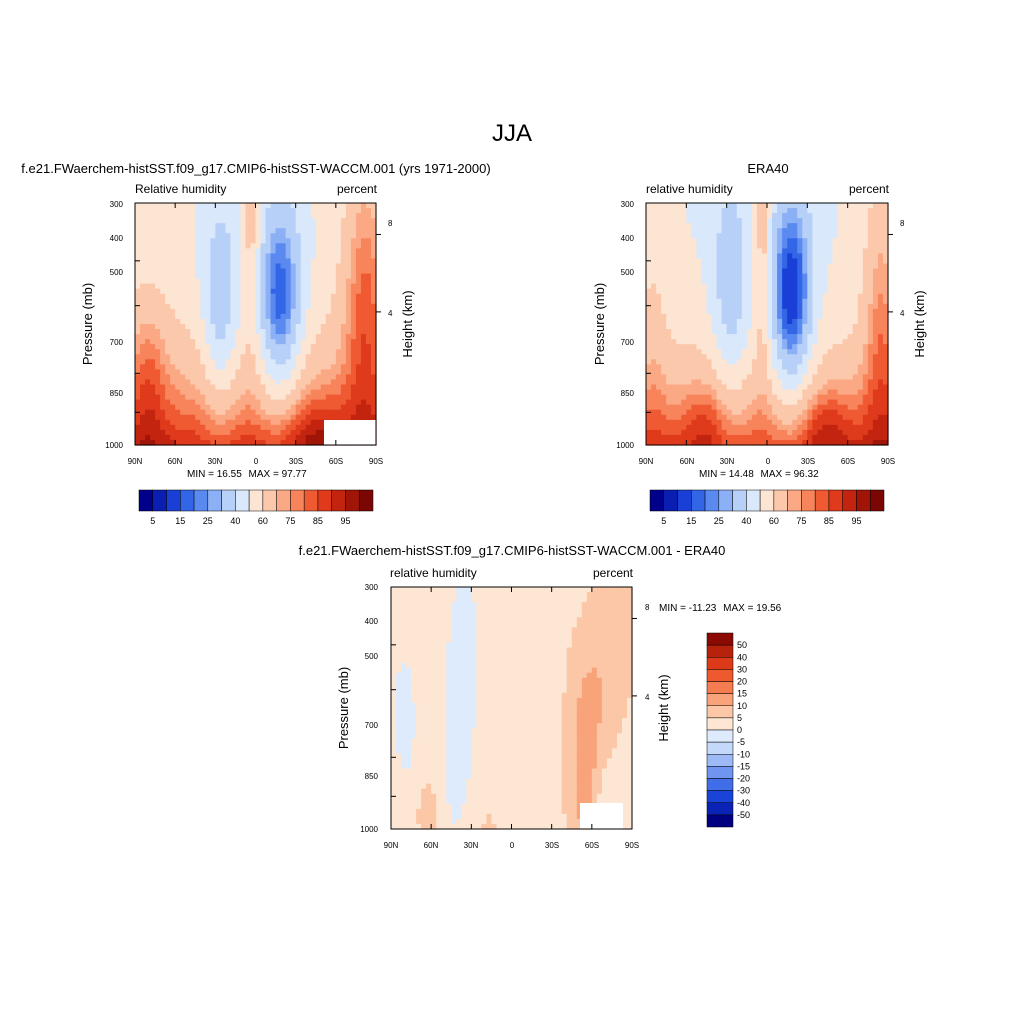 The height and width of the screenshot is (1024, 1024). Describe the element at coordinates (114, 325) in the screenshot. I see `pressure-axis: 300 400 500 700 850 1000` at that location.